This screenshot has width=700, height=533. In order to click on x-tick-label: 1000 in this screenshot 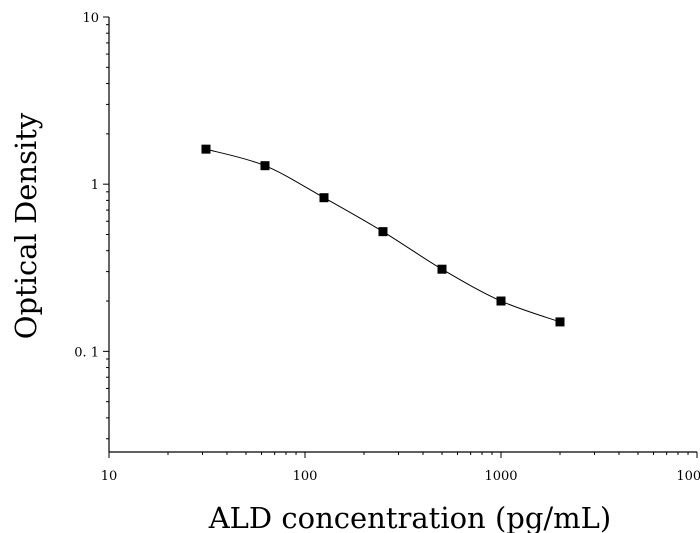, I will do `click(500, 476)`.